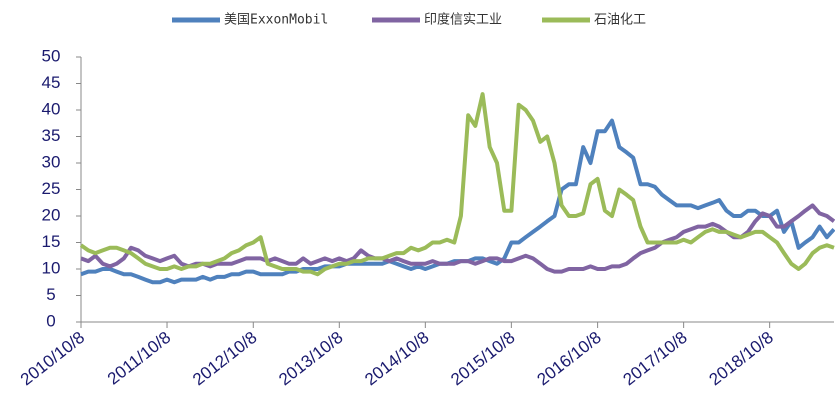 The image size is (835, 414). Describe the element at coordinates (51, 188) in the screenshot. I see `y-tick-label: 25` at that location.